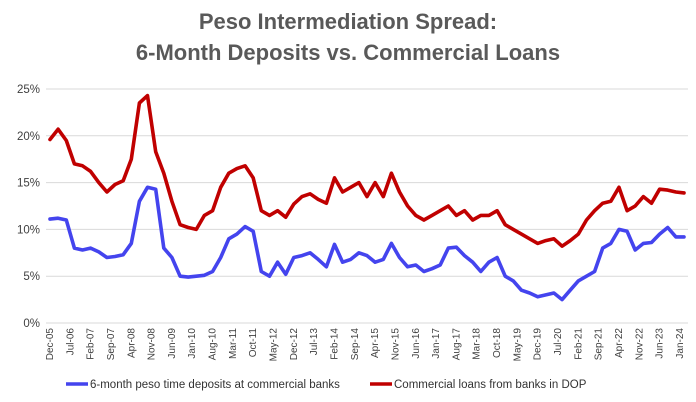 This screenshot has width=696, height=402. Describe the element at coordinates (416, 343) in the screenshot. I see `x-tick-label: Jun-16` at that location.